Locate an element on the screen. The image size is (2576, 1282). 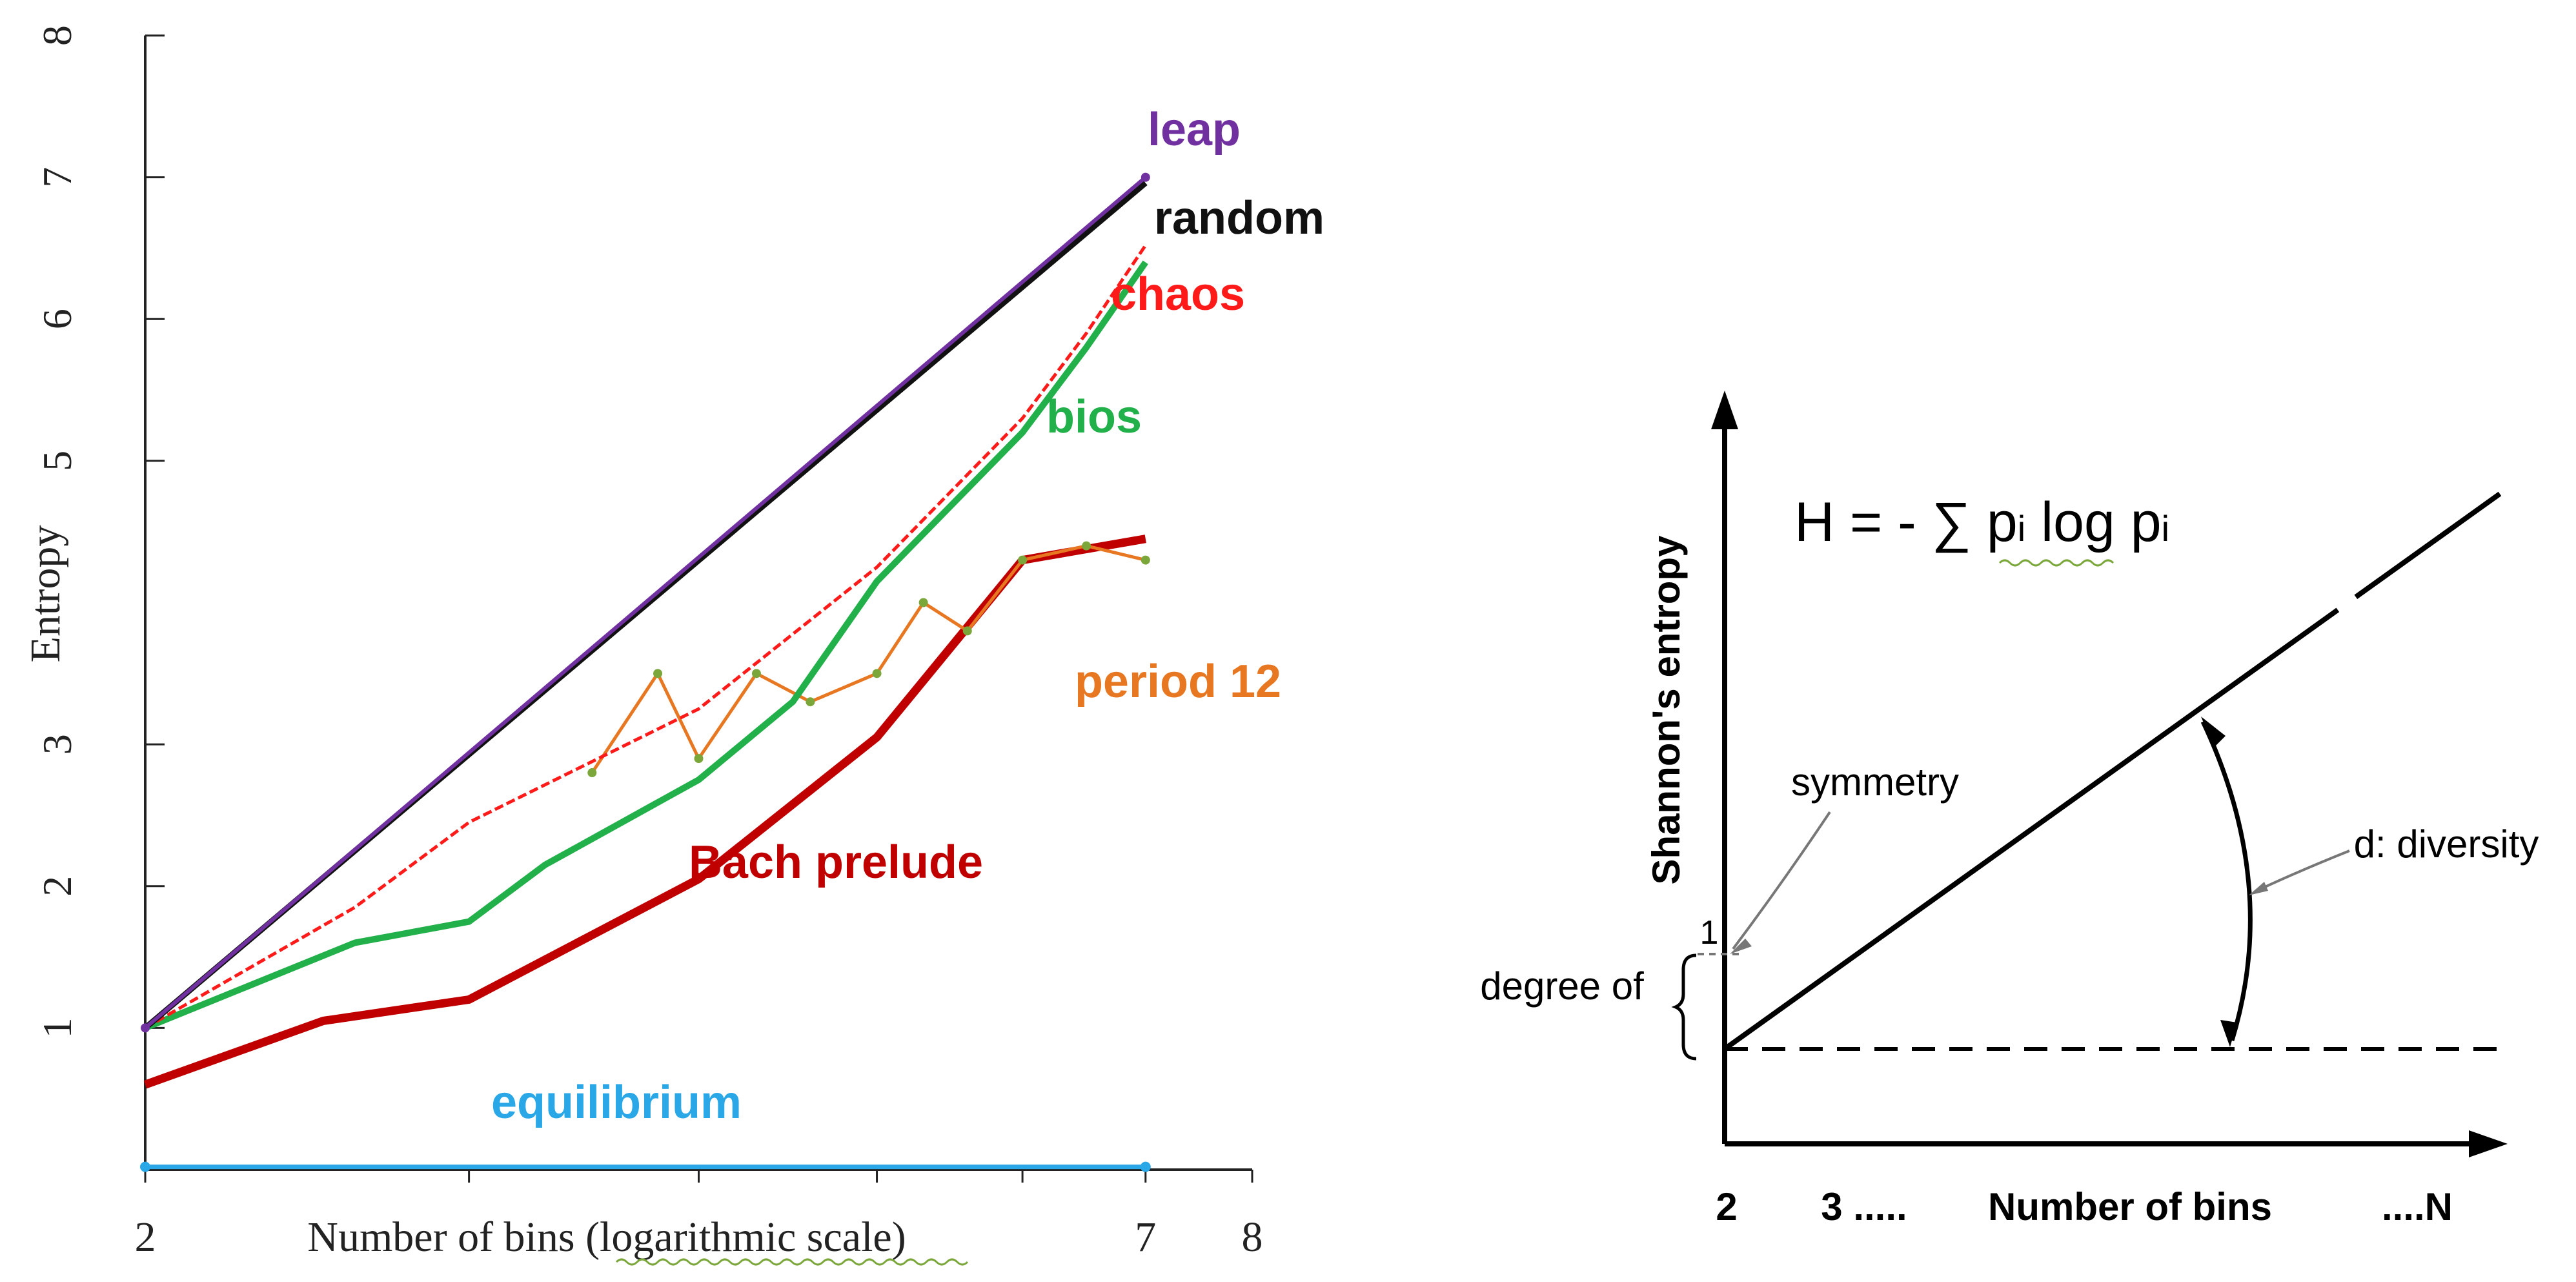
diversity-pointer-head is located at coordinates (2258, 889).